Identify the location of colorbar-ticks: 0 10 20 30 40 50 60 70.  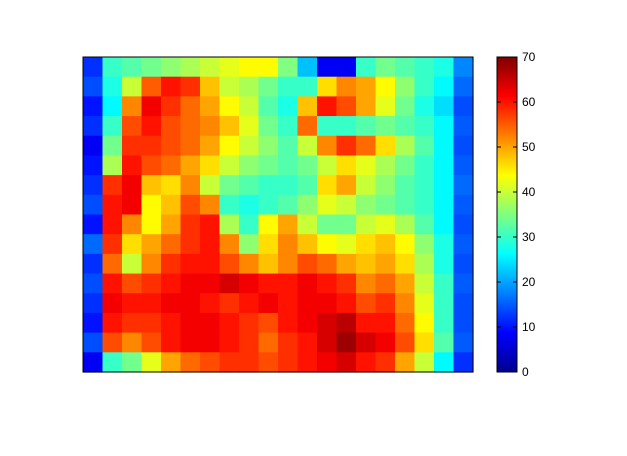
(516, 214).